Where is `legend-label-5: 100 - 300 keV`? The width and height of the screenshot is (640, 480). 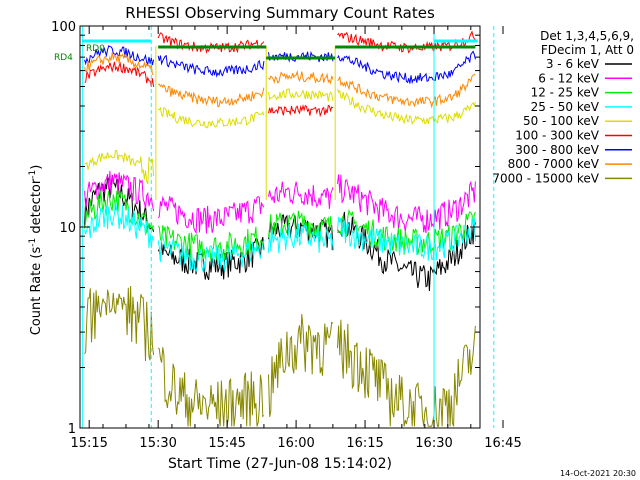 legend-label-5: 100 - 300 keV is located at coordinates (557, 136).